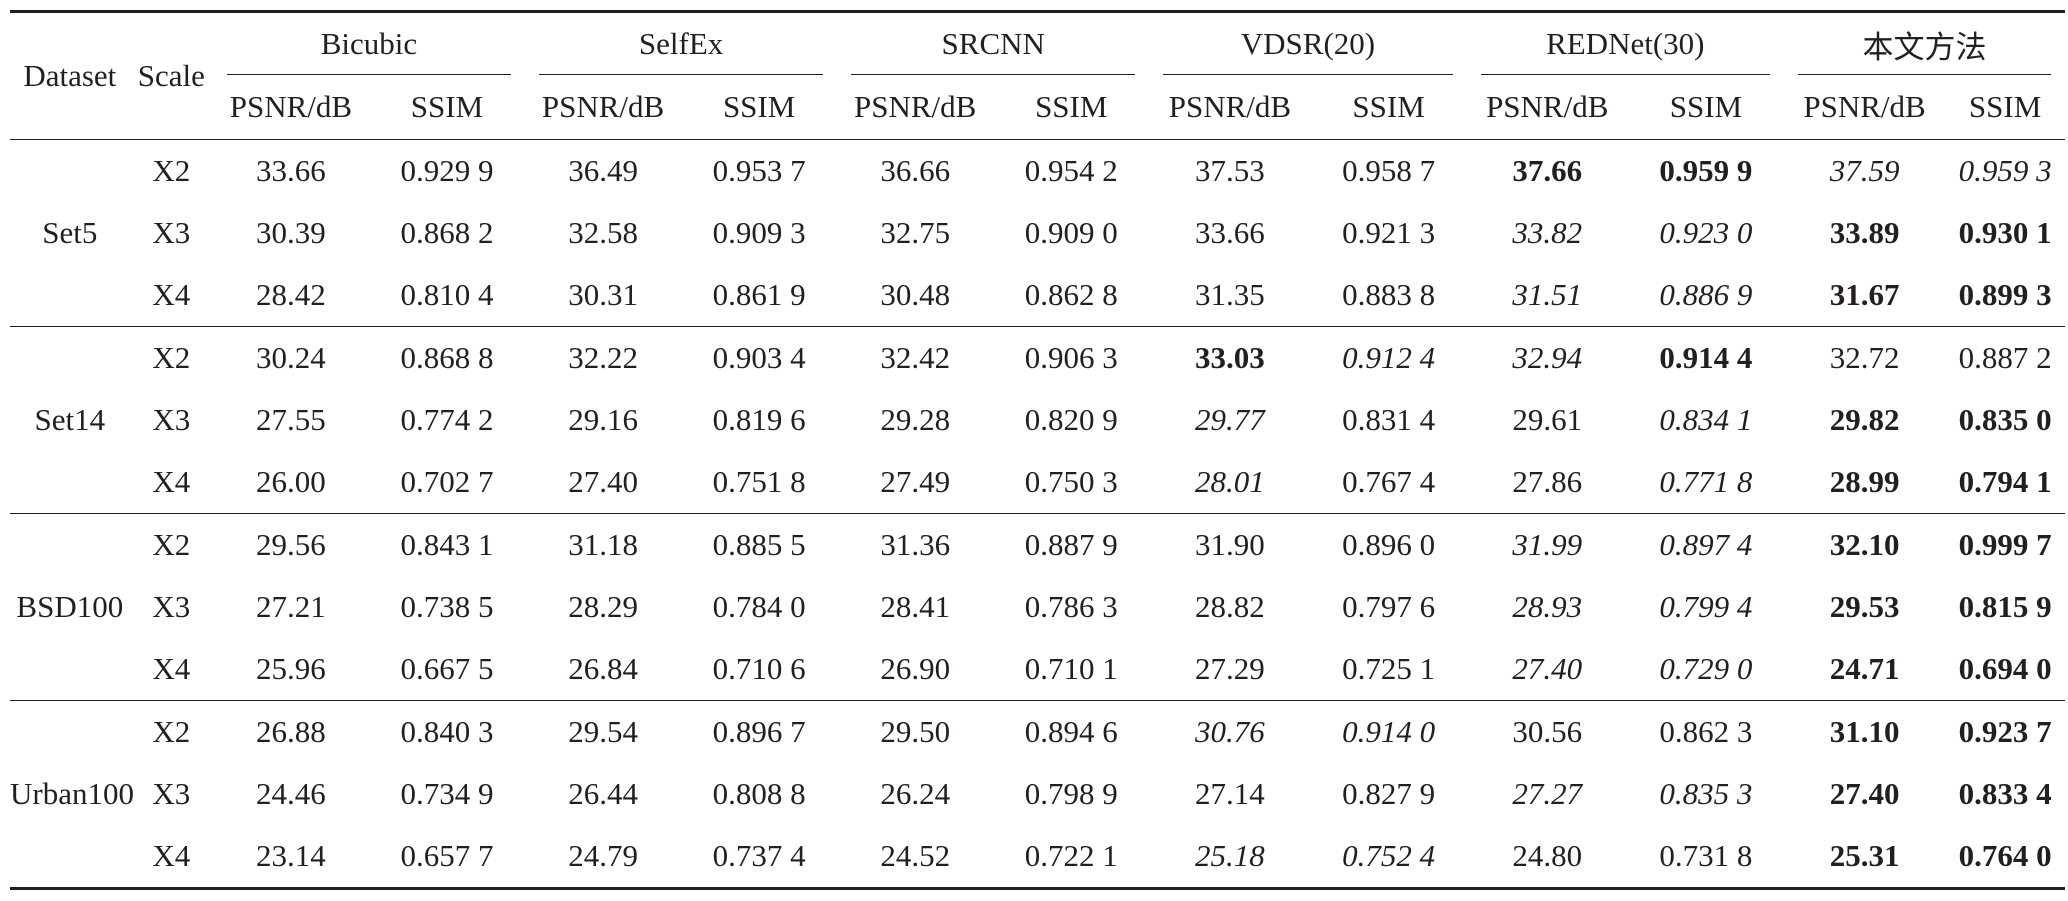 The height and width of the screenshot is (901, 2068). Describe the element at coordinates (1864, 857) in the screenshot. I see `psnr-value-cell: 25.31` at that location.